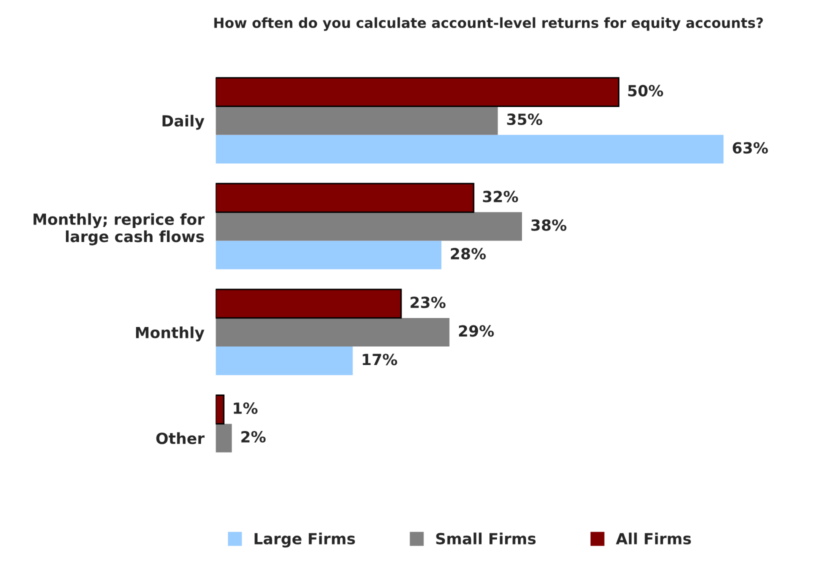  Describe the element at coordinates (246, 408) in the screenshot. I see `data-label: 1%` at that location.